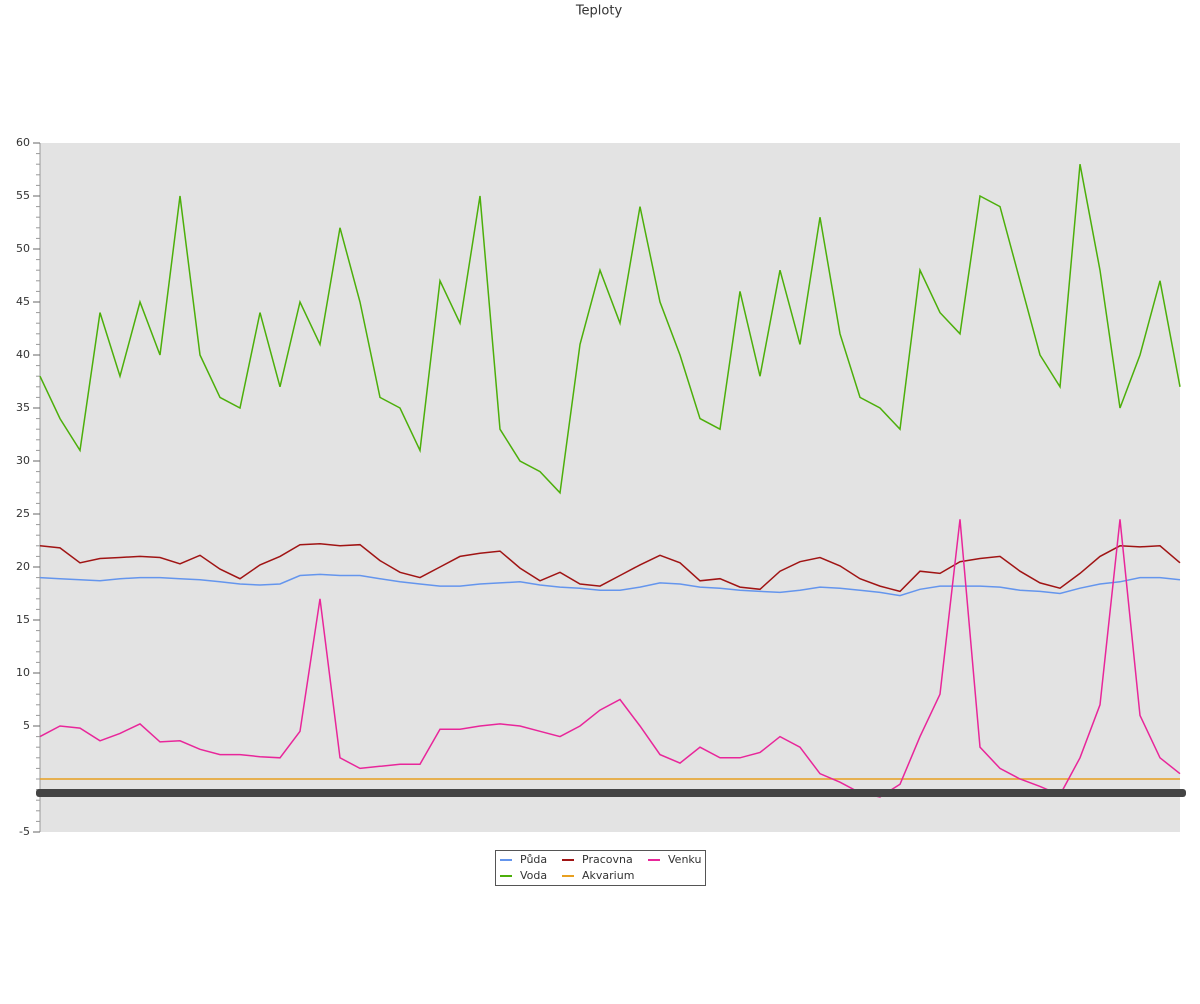  What do you see at coordinates (608, 875) in the screenshot?
I see `legend-label: Akvarium` at bounding box center [608, 875].